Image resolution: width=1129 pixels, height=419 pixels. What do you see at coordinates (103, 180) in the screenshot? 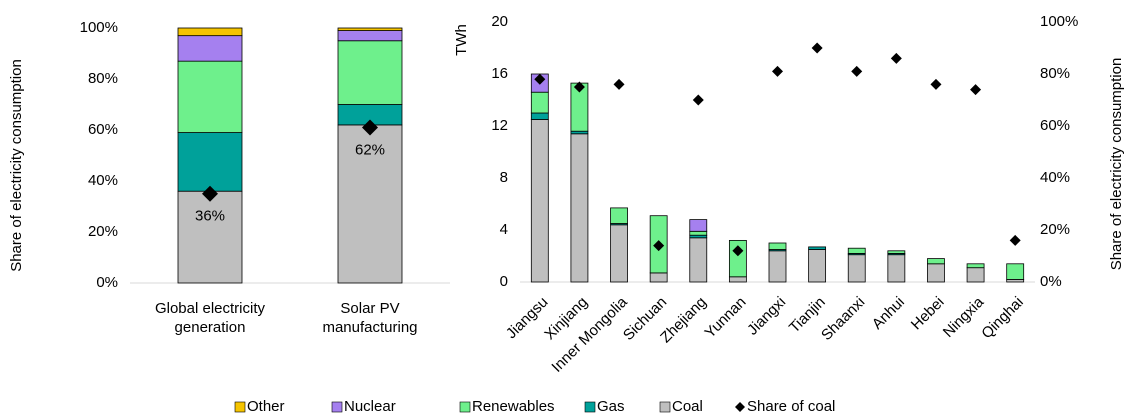
I see `y-tick-label: 40%` at bounding box center [103, 180].